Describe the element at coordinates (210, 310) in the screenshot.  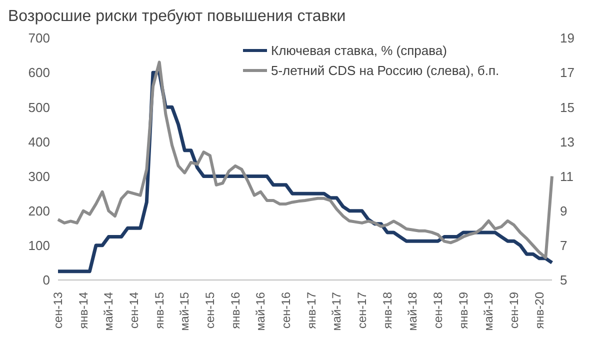
I see `x-tick-label: сен-15` at that location.